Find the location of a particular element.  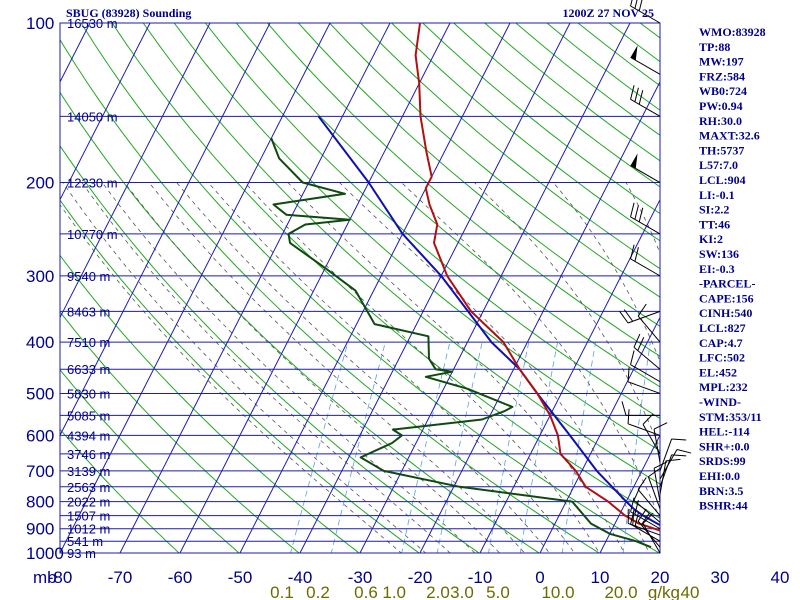

height-label: 3139 m is located at coordinates (88, 471).